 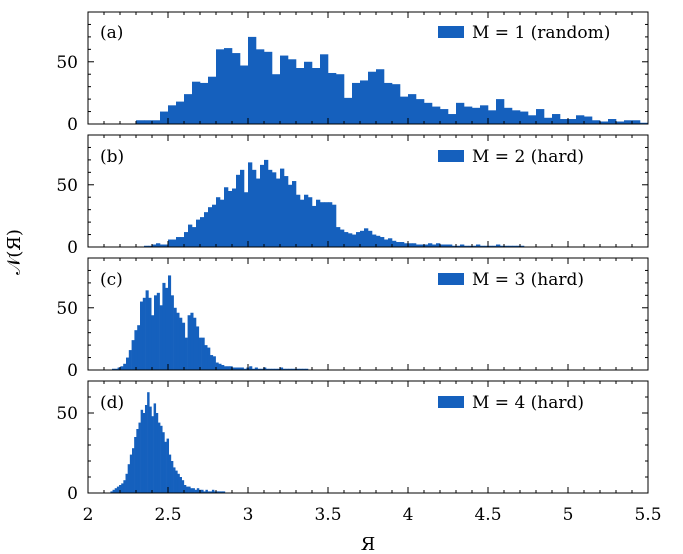 What do you see at coordinates (408, 515) in the screenshot?
I see `x-tick-label: 4` at bounding box center [408, 515].